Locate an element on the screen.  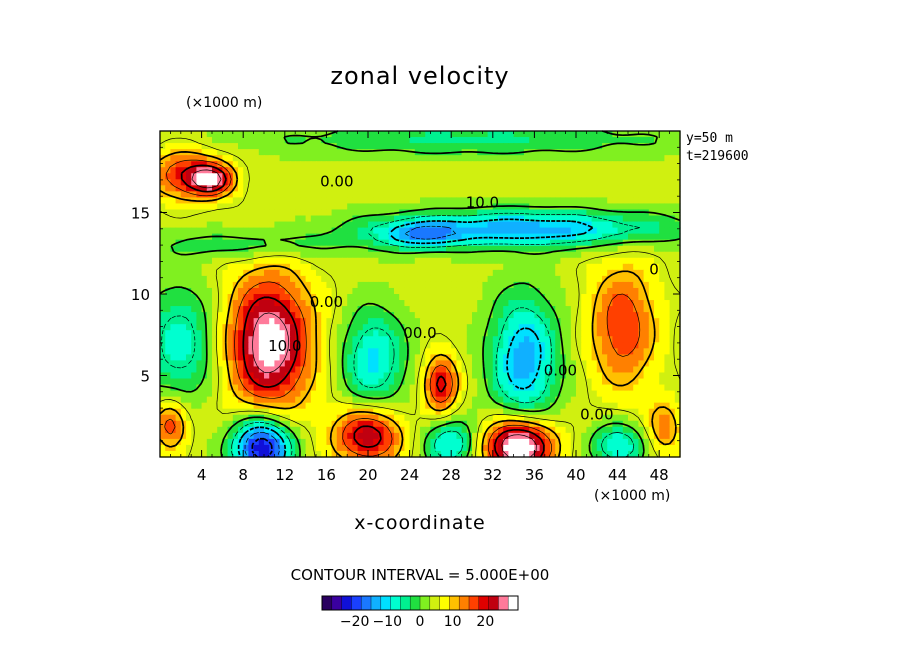
x-tick-label-20: 20 is located at coordinates (367, 475).